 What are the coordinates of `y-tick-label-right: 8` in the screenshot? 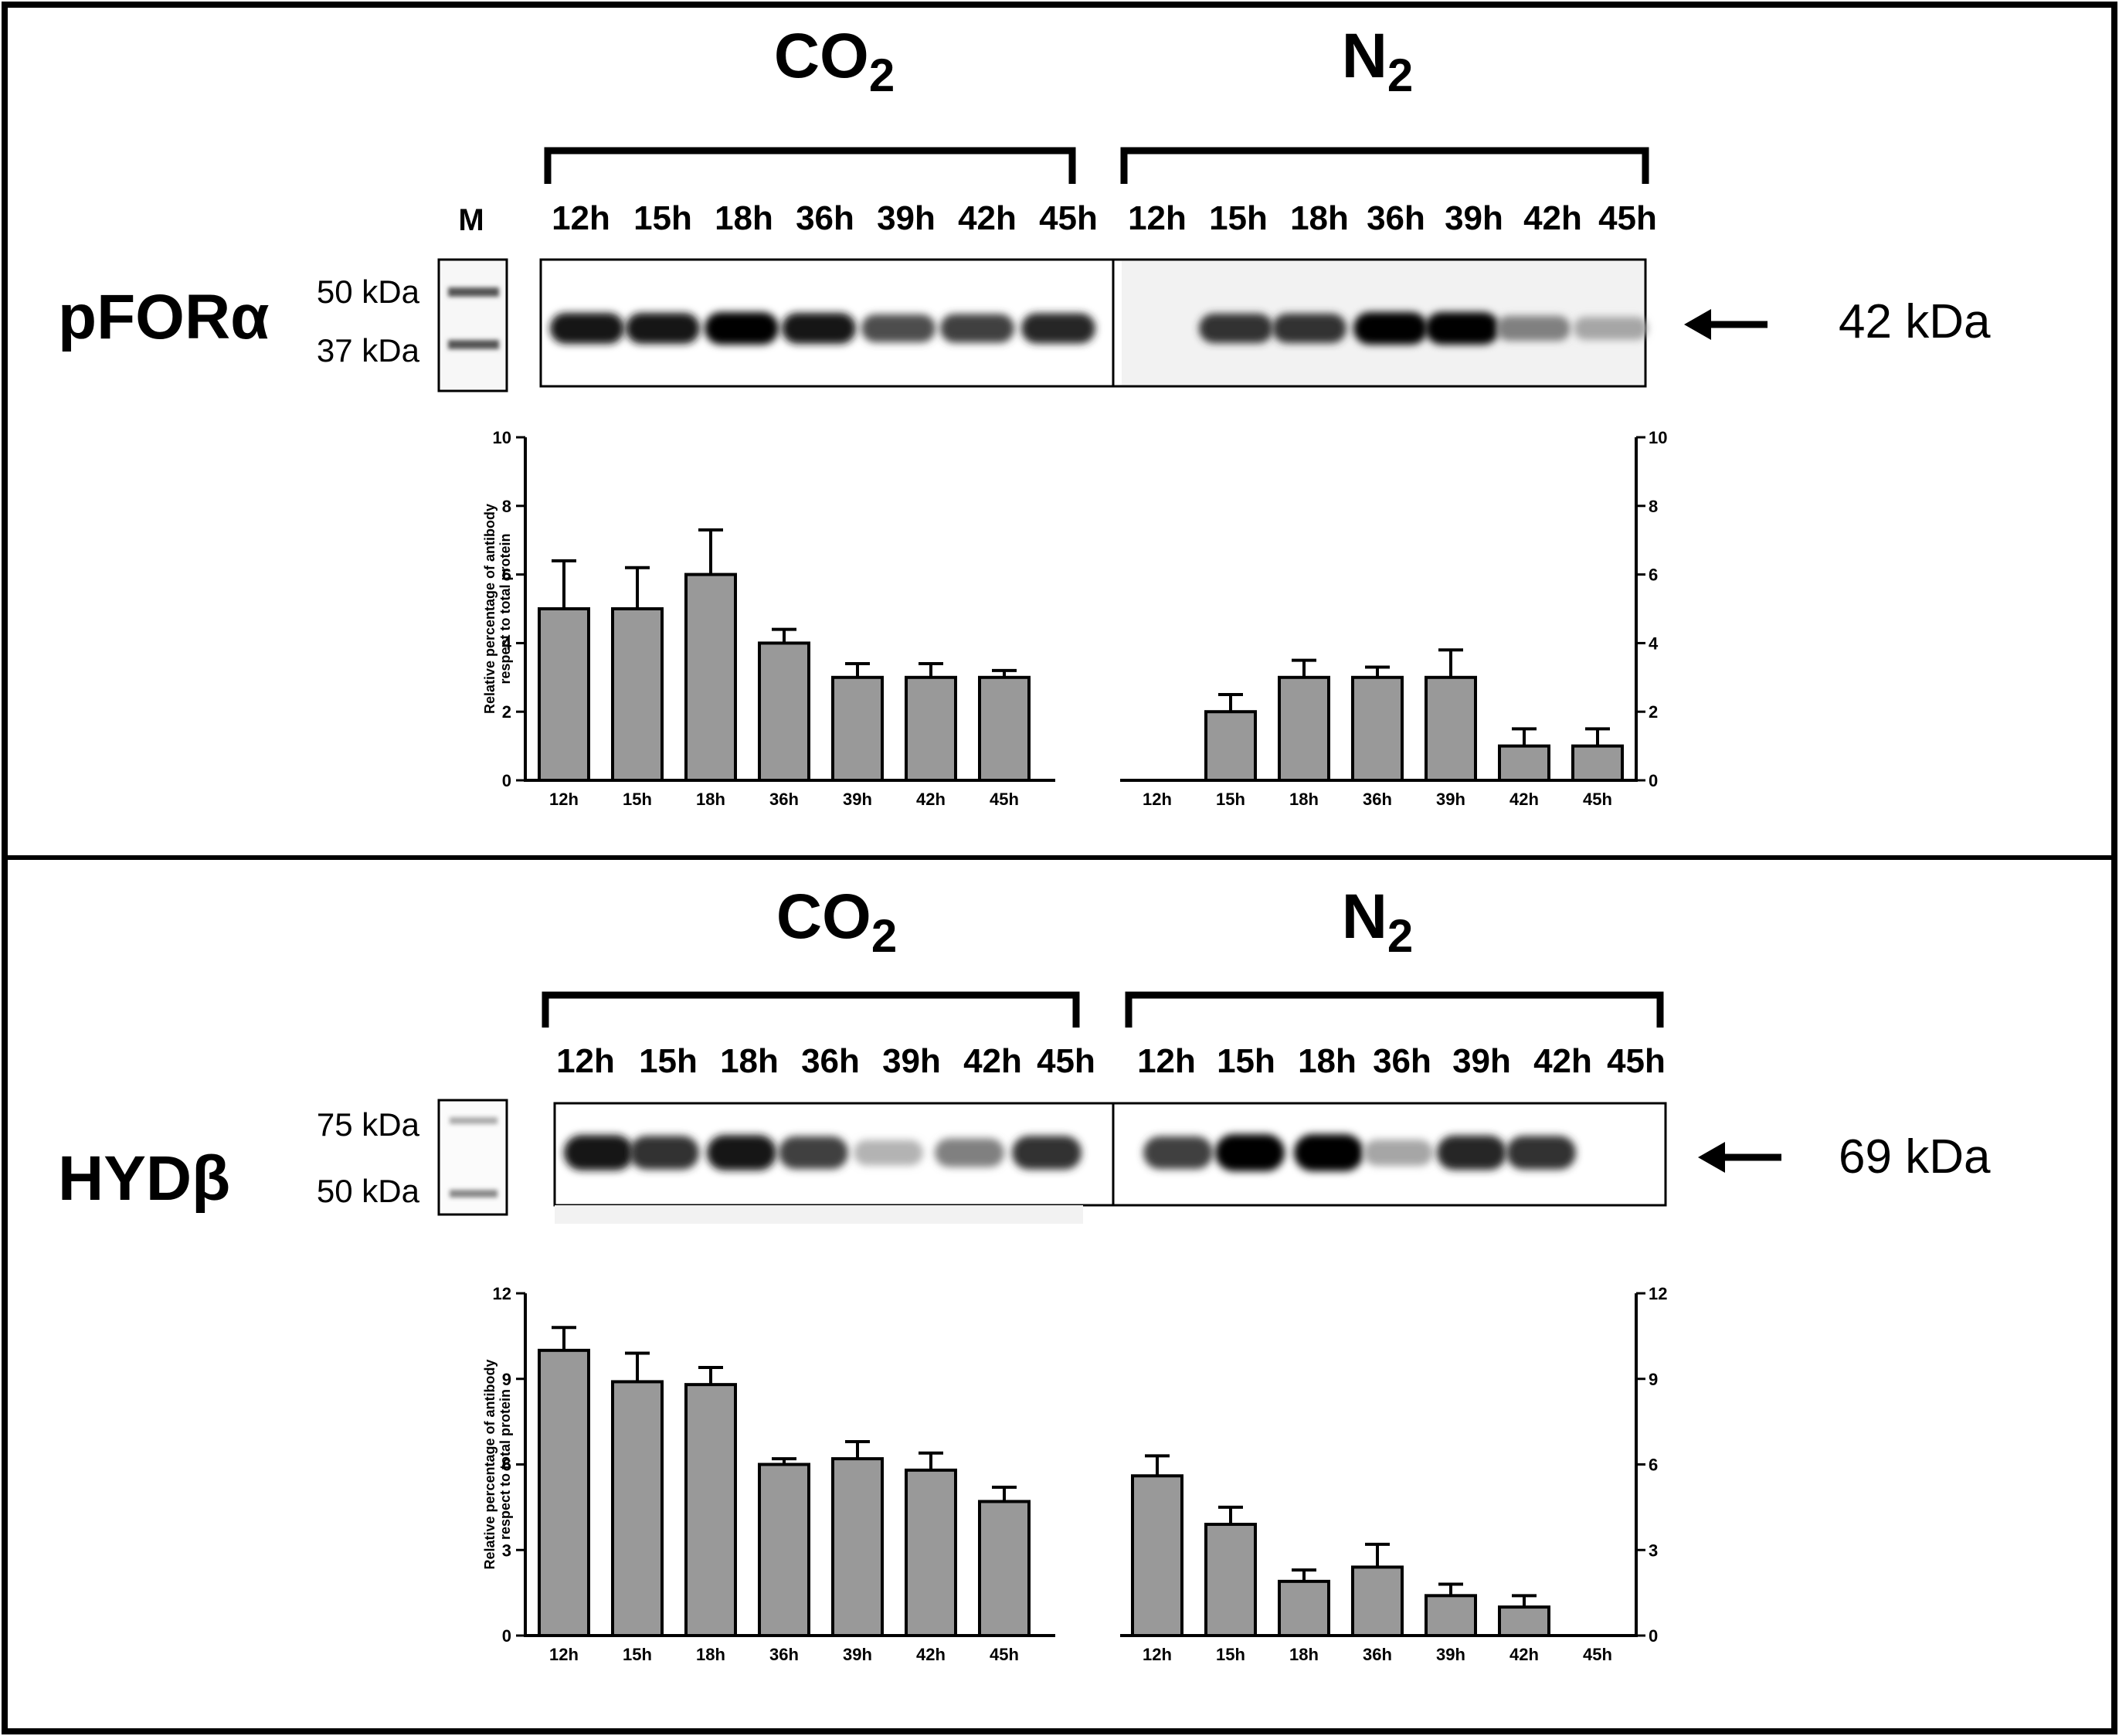 It's located at (1654, 507).